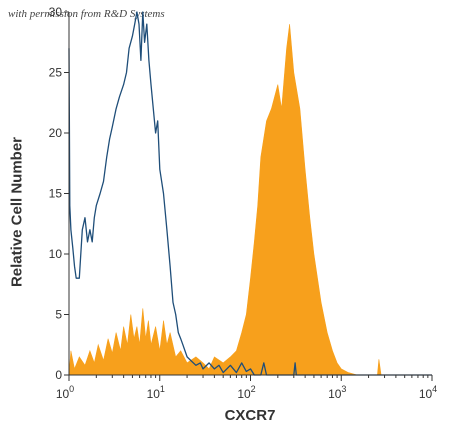 Image resolution: width=450 pixels, height=438 pixels. I want to click on x-tick-label: 10¹, so click(156, 392).